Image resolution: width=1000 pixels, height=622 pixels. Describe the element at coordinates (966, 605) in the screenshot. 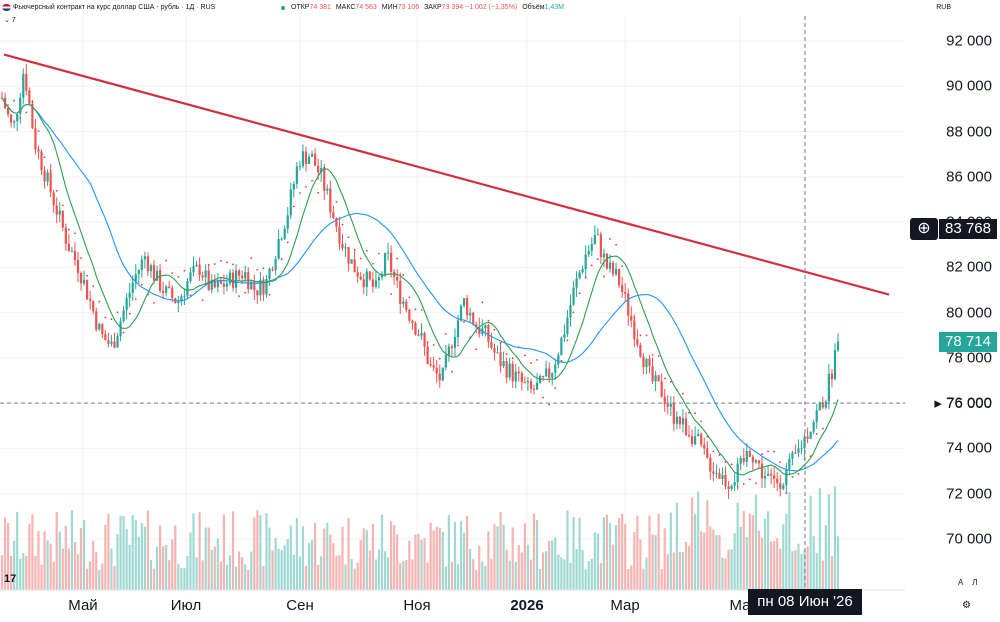

I see `gear-icon: ⚙` at that location.